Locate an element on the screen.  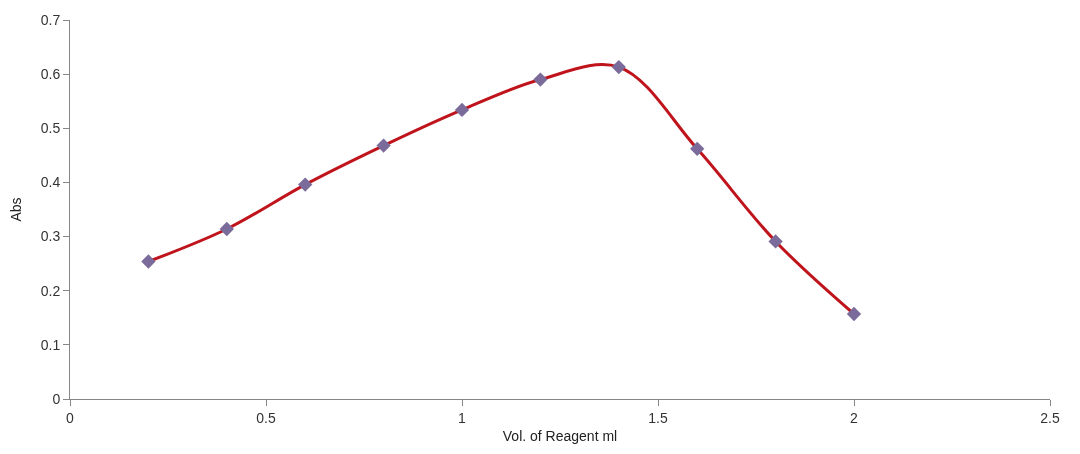
y-tick-label: 0.2 is located at coordinates (50, 290).